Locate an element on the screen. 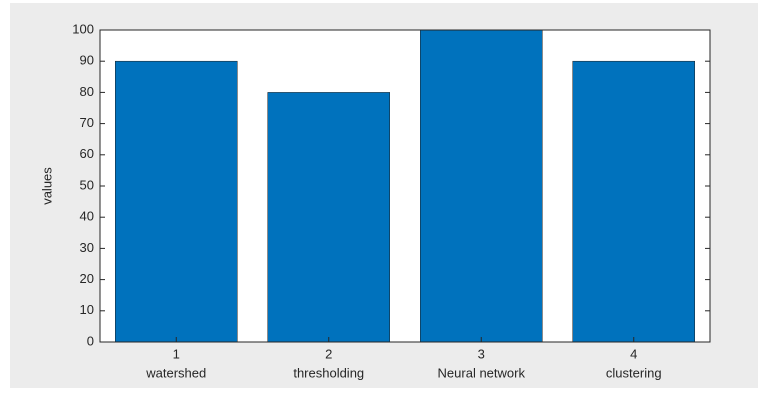 Image resolution: width=768 pixels, height=403 pixels. y-tick-label: 90 is located at coordinates (87, 60).